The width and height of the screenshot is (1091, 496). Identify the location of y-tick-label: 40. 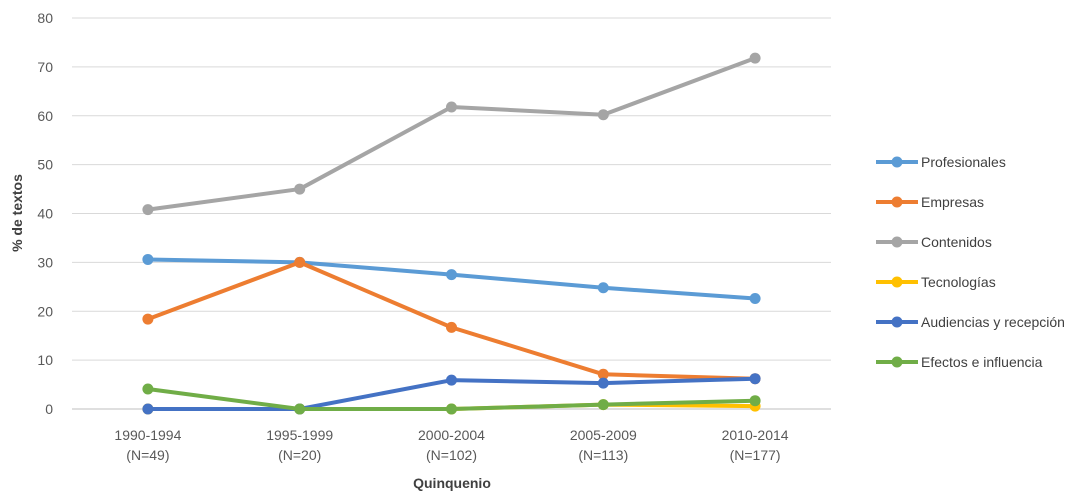
(45, 214).